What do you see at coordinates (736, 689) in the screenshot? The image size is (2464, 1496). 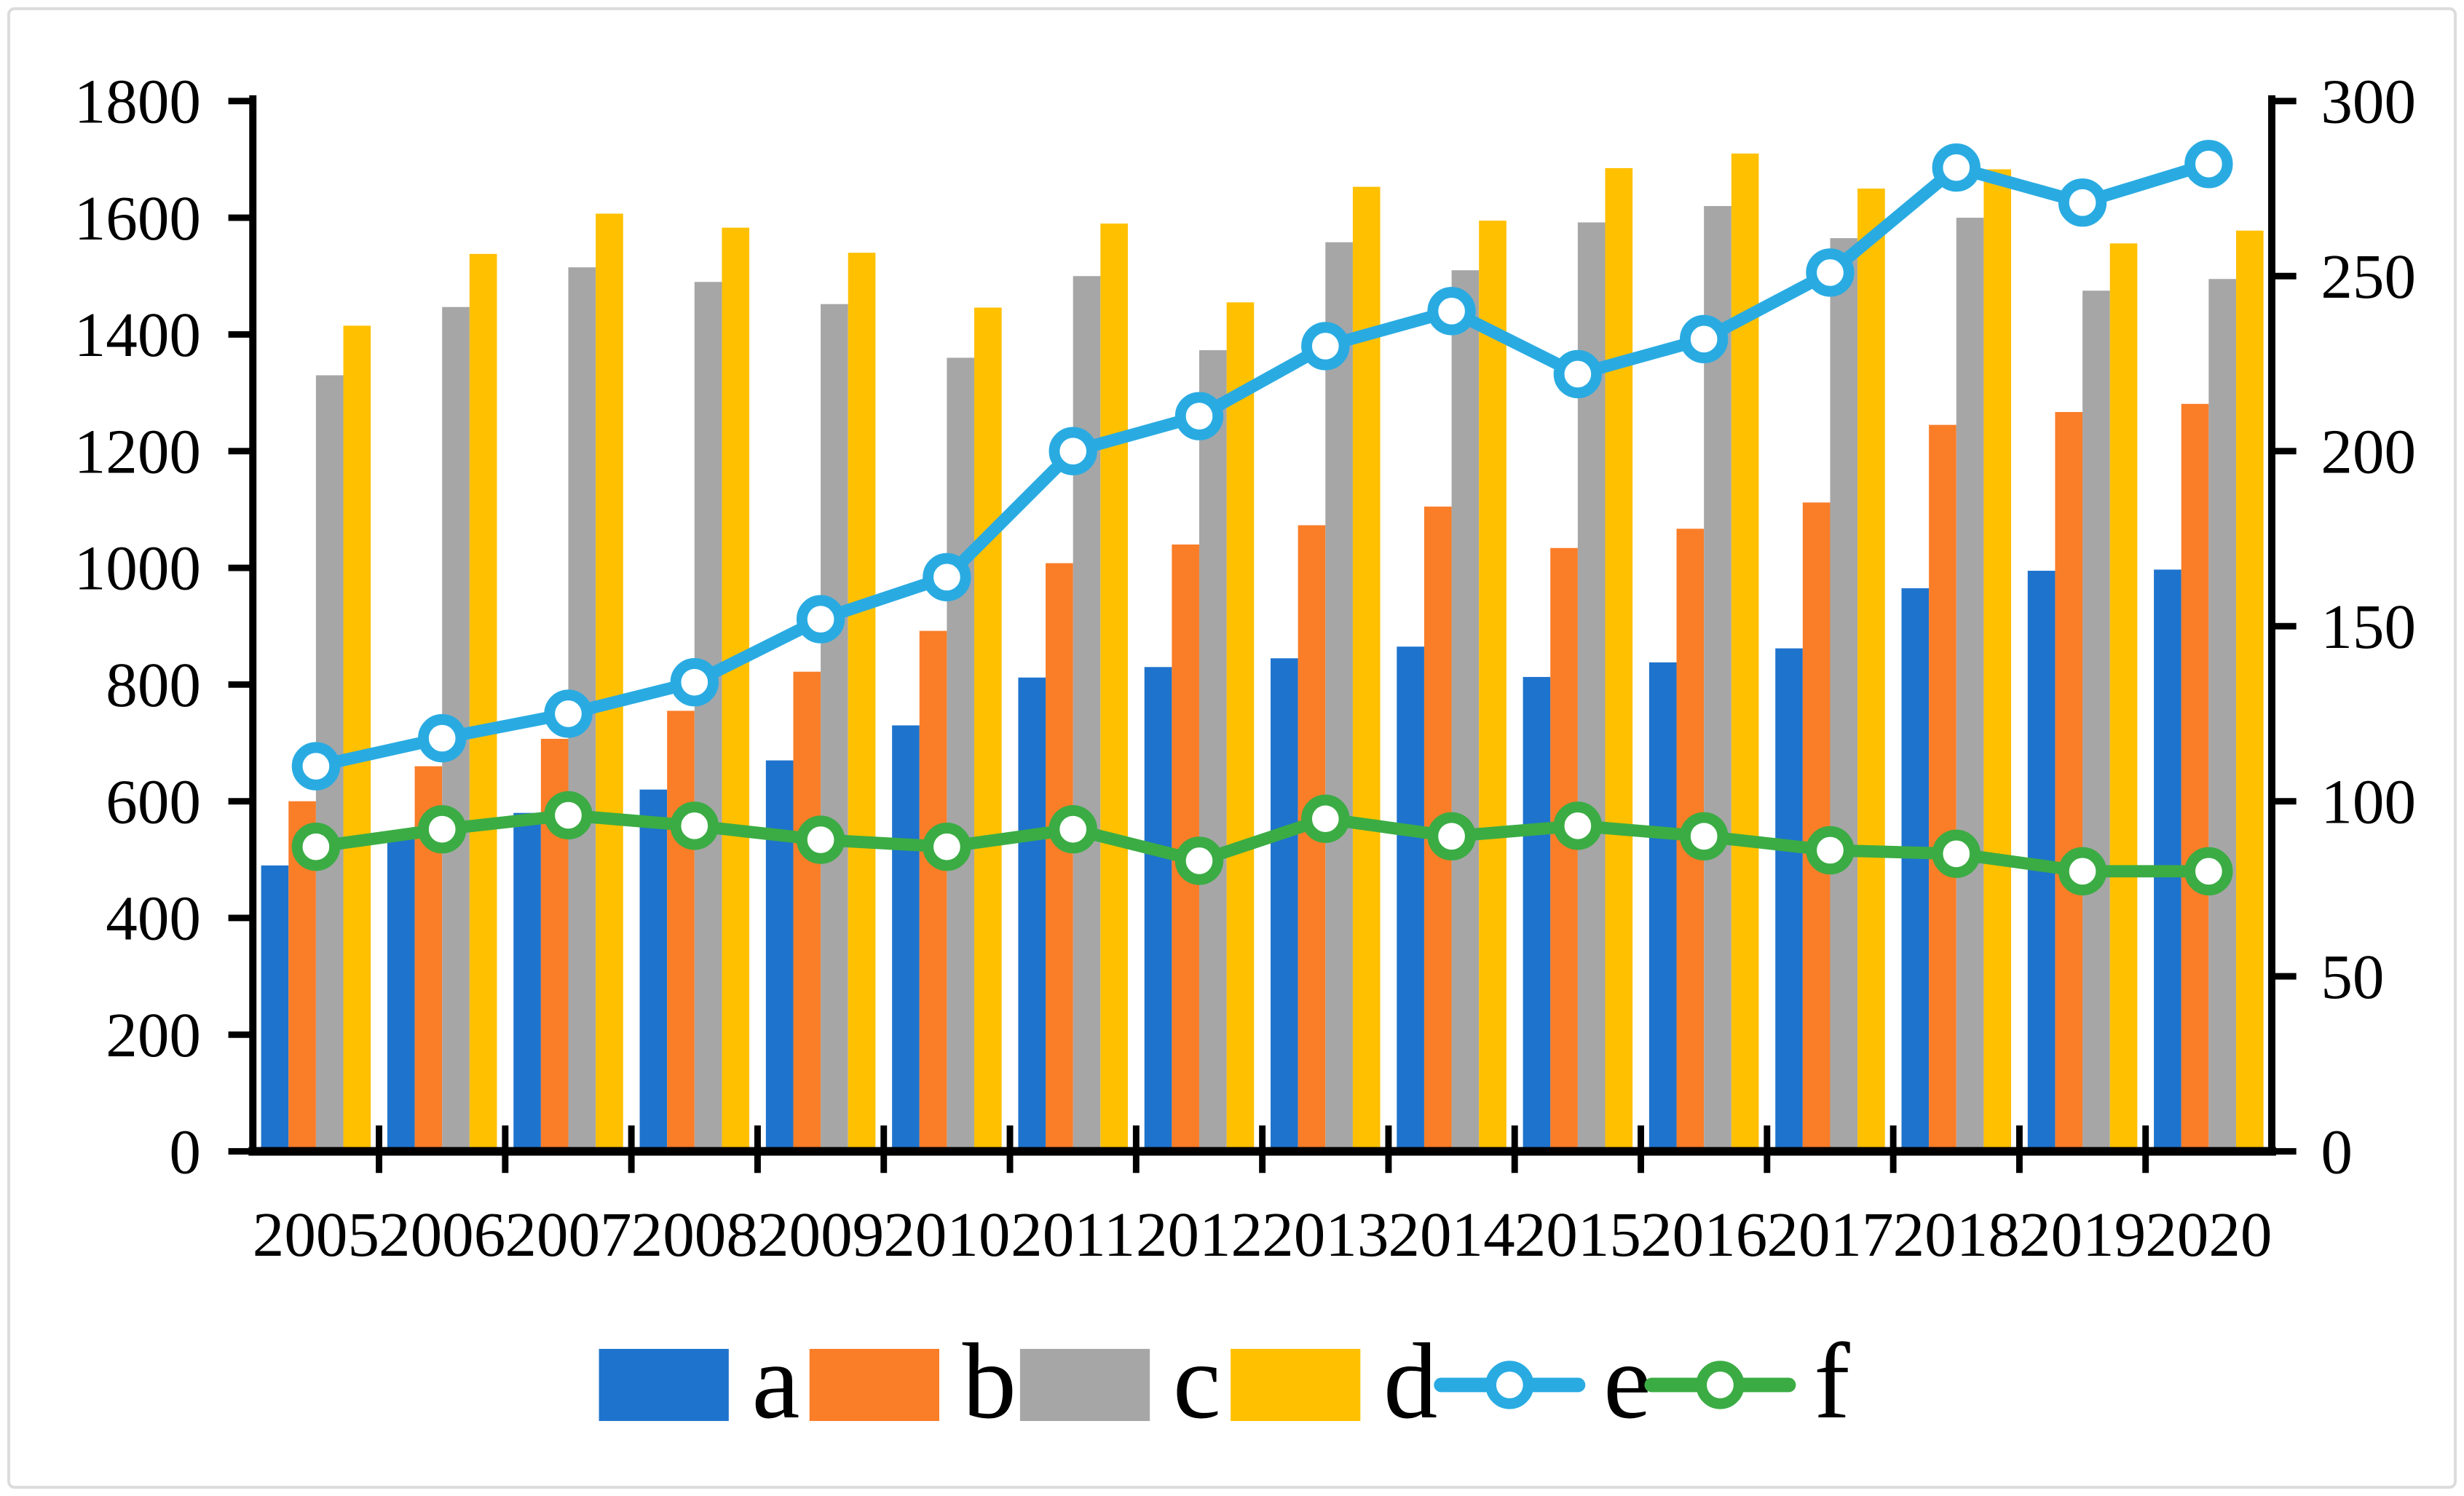 I see `bar-d-2008` at bounding box center [736, 689].